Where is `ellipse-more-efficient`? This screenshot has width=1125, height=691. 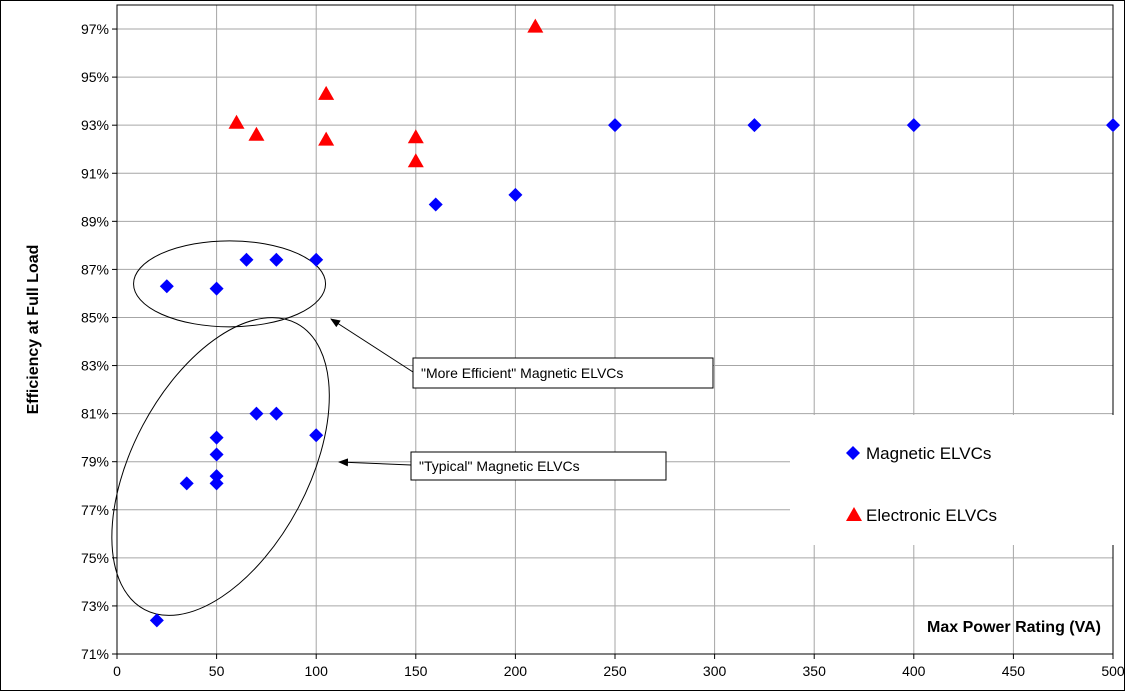 ellipse-more-efficient is located at coordinates (230, 284).